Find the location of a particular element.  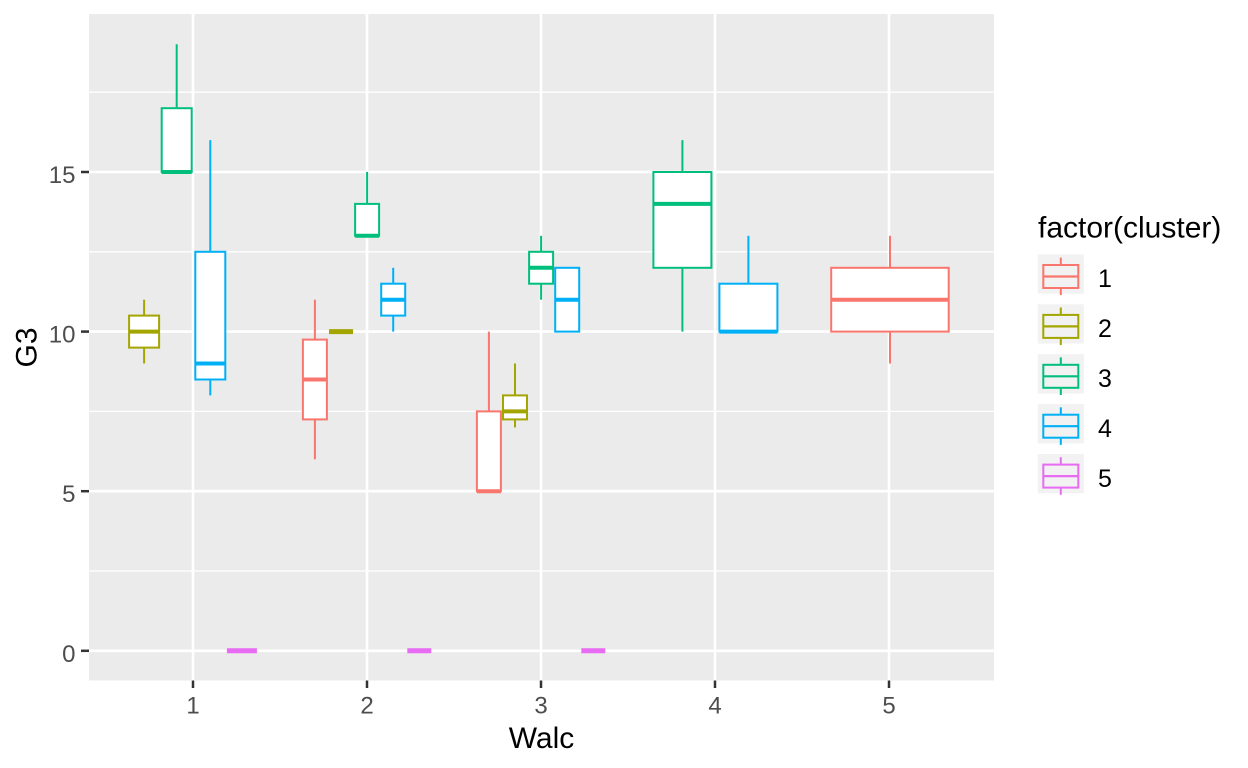

svg-text: 10 is located at coordinates (62, 335).